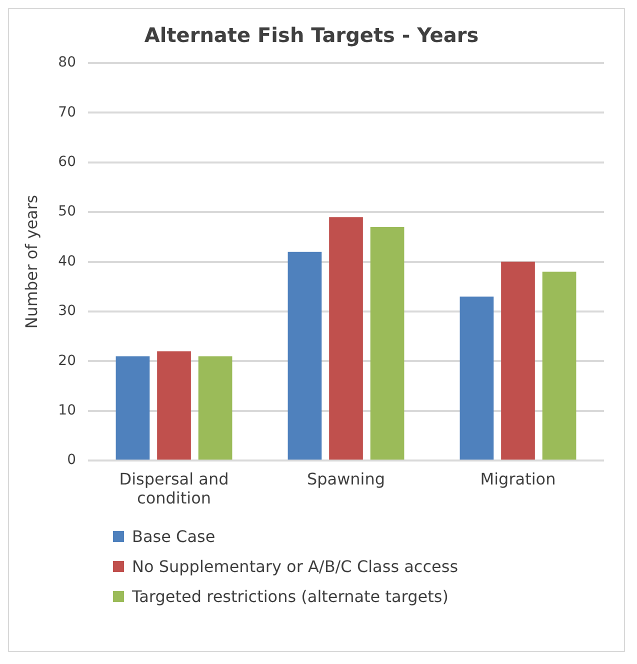 This screenshot has width=637, height=664. Describe the element at coordinates (67, 162) in the screenshot. I see `y-tick-label: 60` at that location.